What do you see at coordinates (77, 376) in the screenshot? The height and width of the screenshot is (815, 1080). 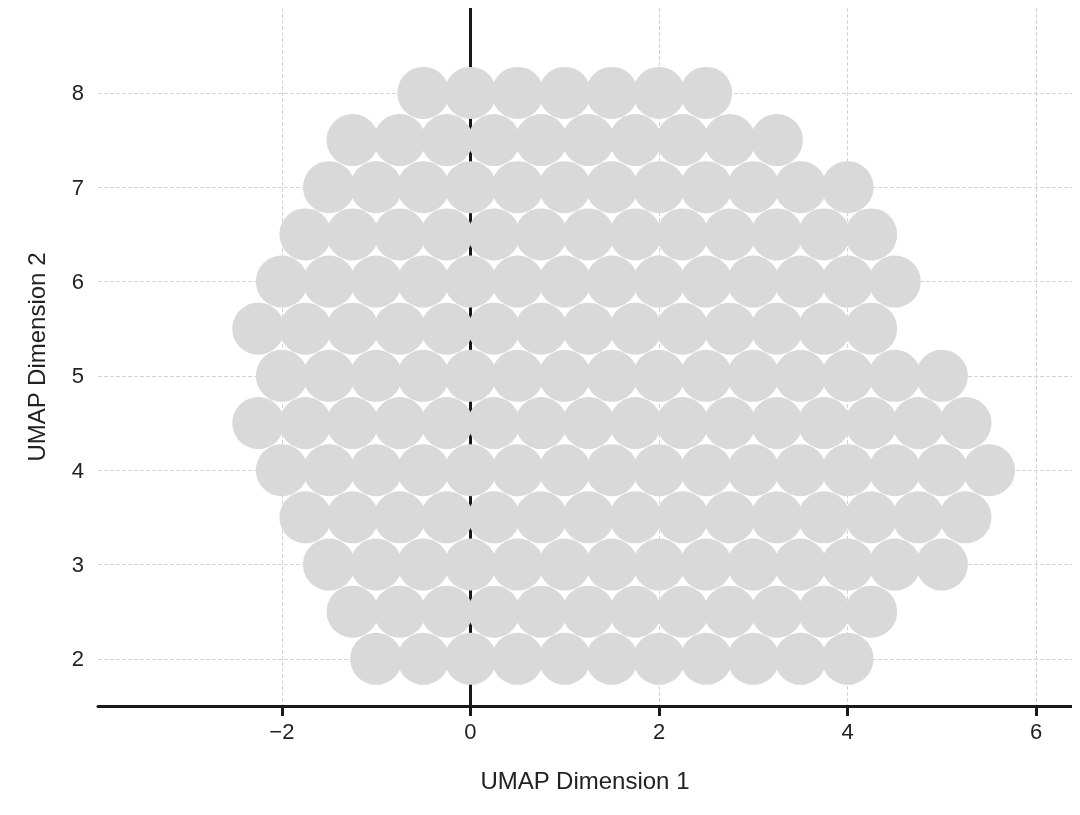 I see `y-tick-label: 5` at bounding box center [77, 376].